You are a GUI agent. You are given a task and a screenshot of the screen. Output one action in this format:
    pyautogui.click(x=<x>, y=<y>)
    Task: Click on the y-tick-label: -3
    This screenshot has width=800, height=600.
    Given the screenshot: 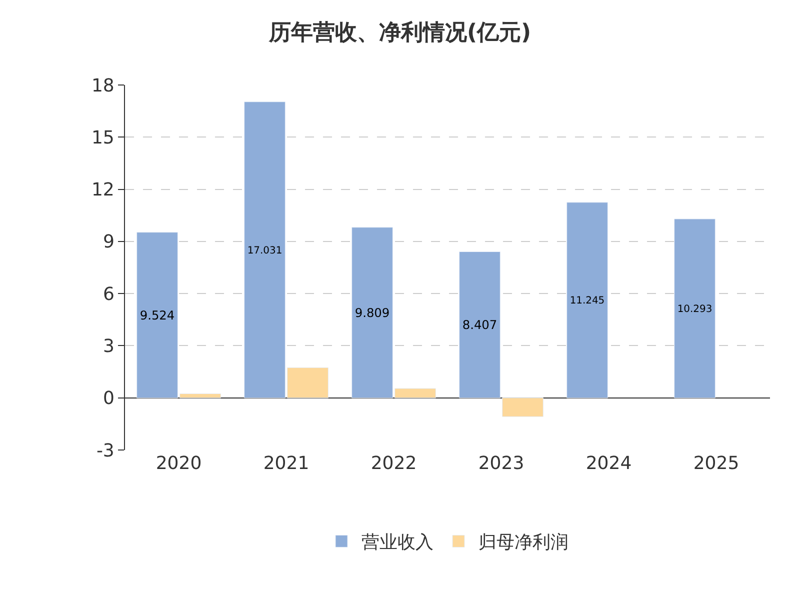 What is the action you would take?
    pyautogui.click(x=105, y=451)
    